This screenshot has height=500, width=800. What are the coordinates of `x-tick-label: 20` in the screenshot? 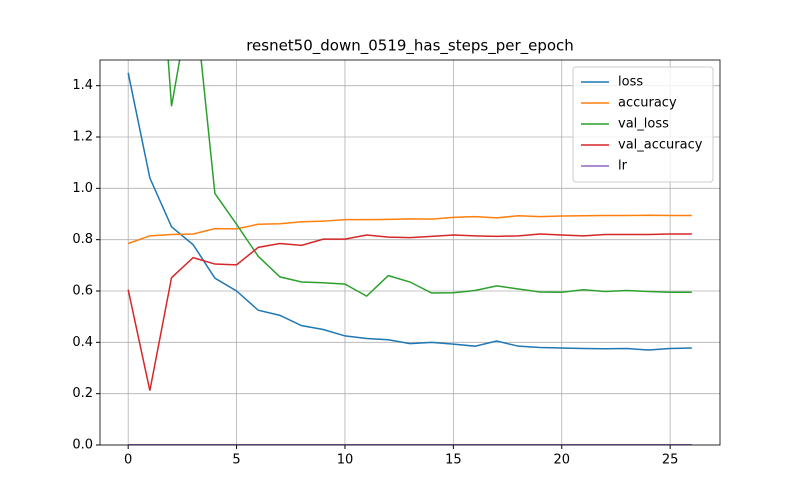 It's located at (561, 460).